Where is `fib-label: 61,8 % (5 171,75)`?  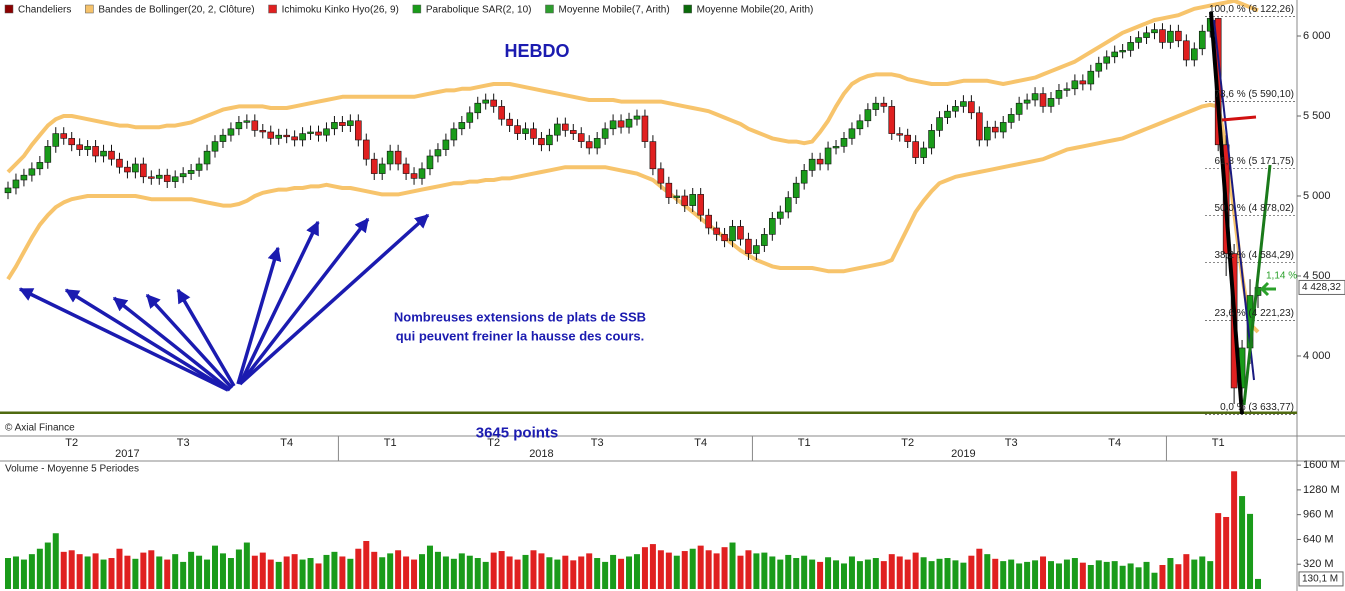 fib-label: 61,8 % (5 171,75) is located at coordinates (1255, 161).